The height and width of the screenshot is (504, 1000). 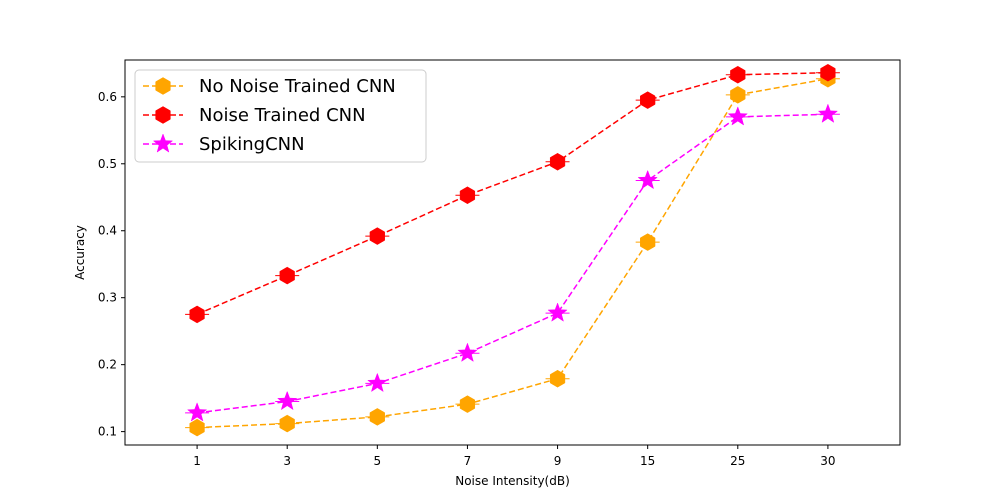 What do you see at coordinates (252, 144) in the screenshot?
I see `legend-label: SpikingCNN` at bounding box center [252, 144].